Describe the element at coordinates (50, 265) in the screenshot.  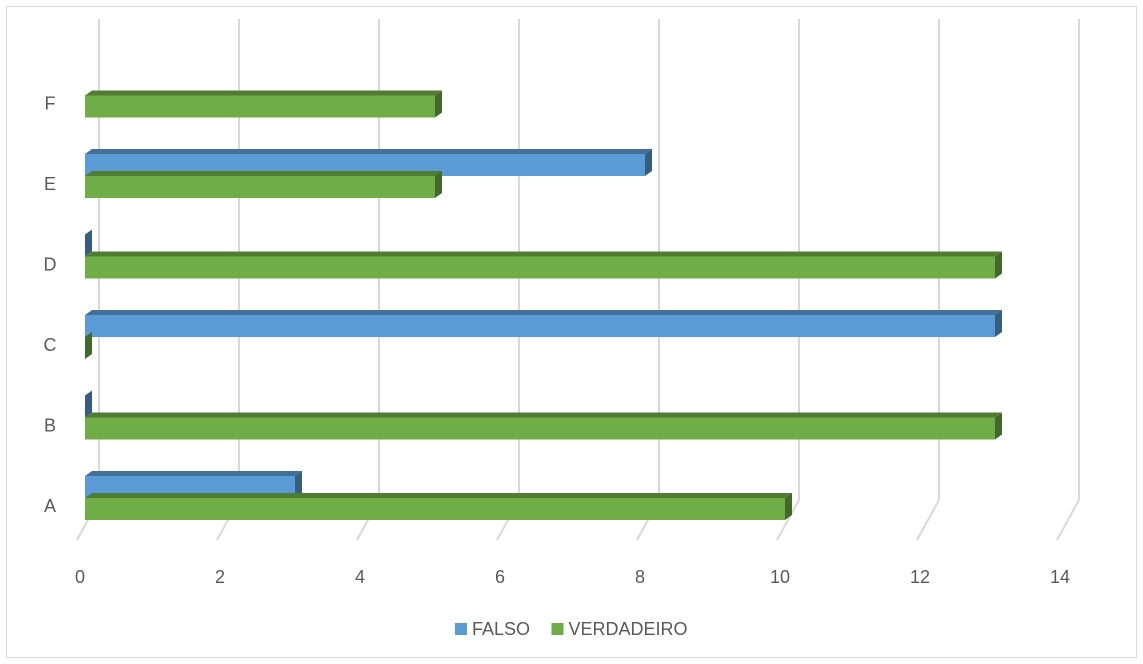
I see `y-tick-label: D` at that location.